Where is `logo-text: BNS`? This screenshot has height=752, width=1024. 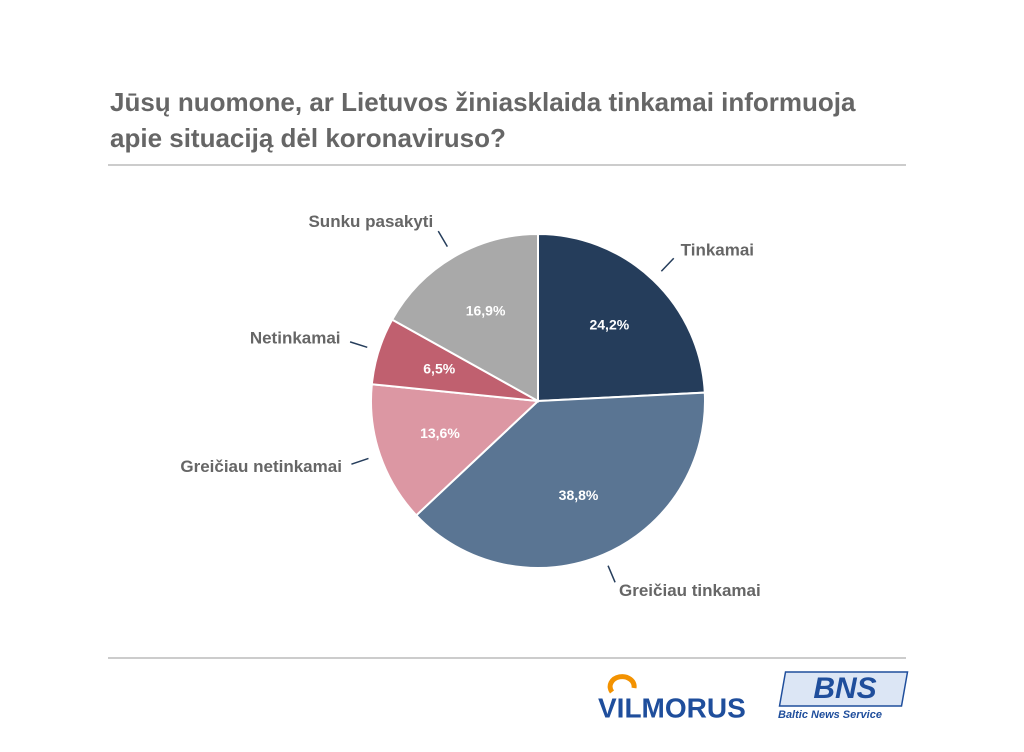 logo-text: BNS is located at coordinates (844, 688).